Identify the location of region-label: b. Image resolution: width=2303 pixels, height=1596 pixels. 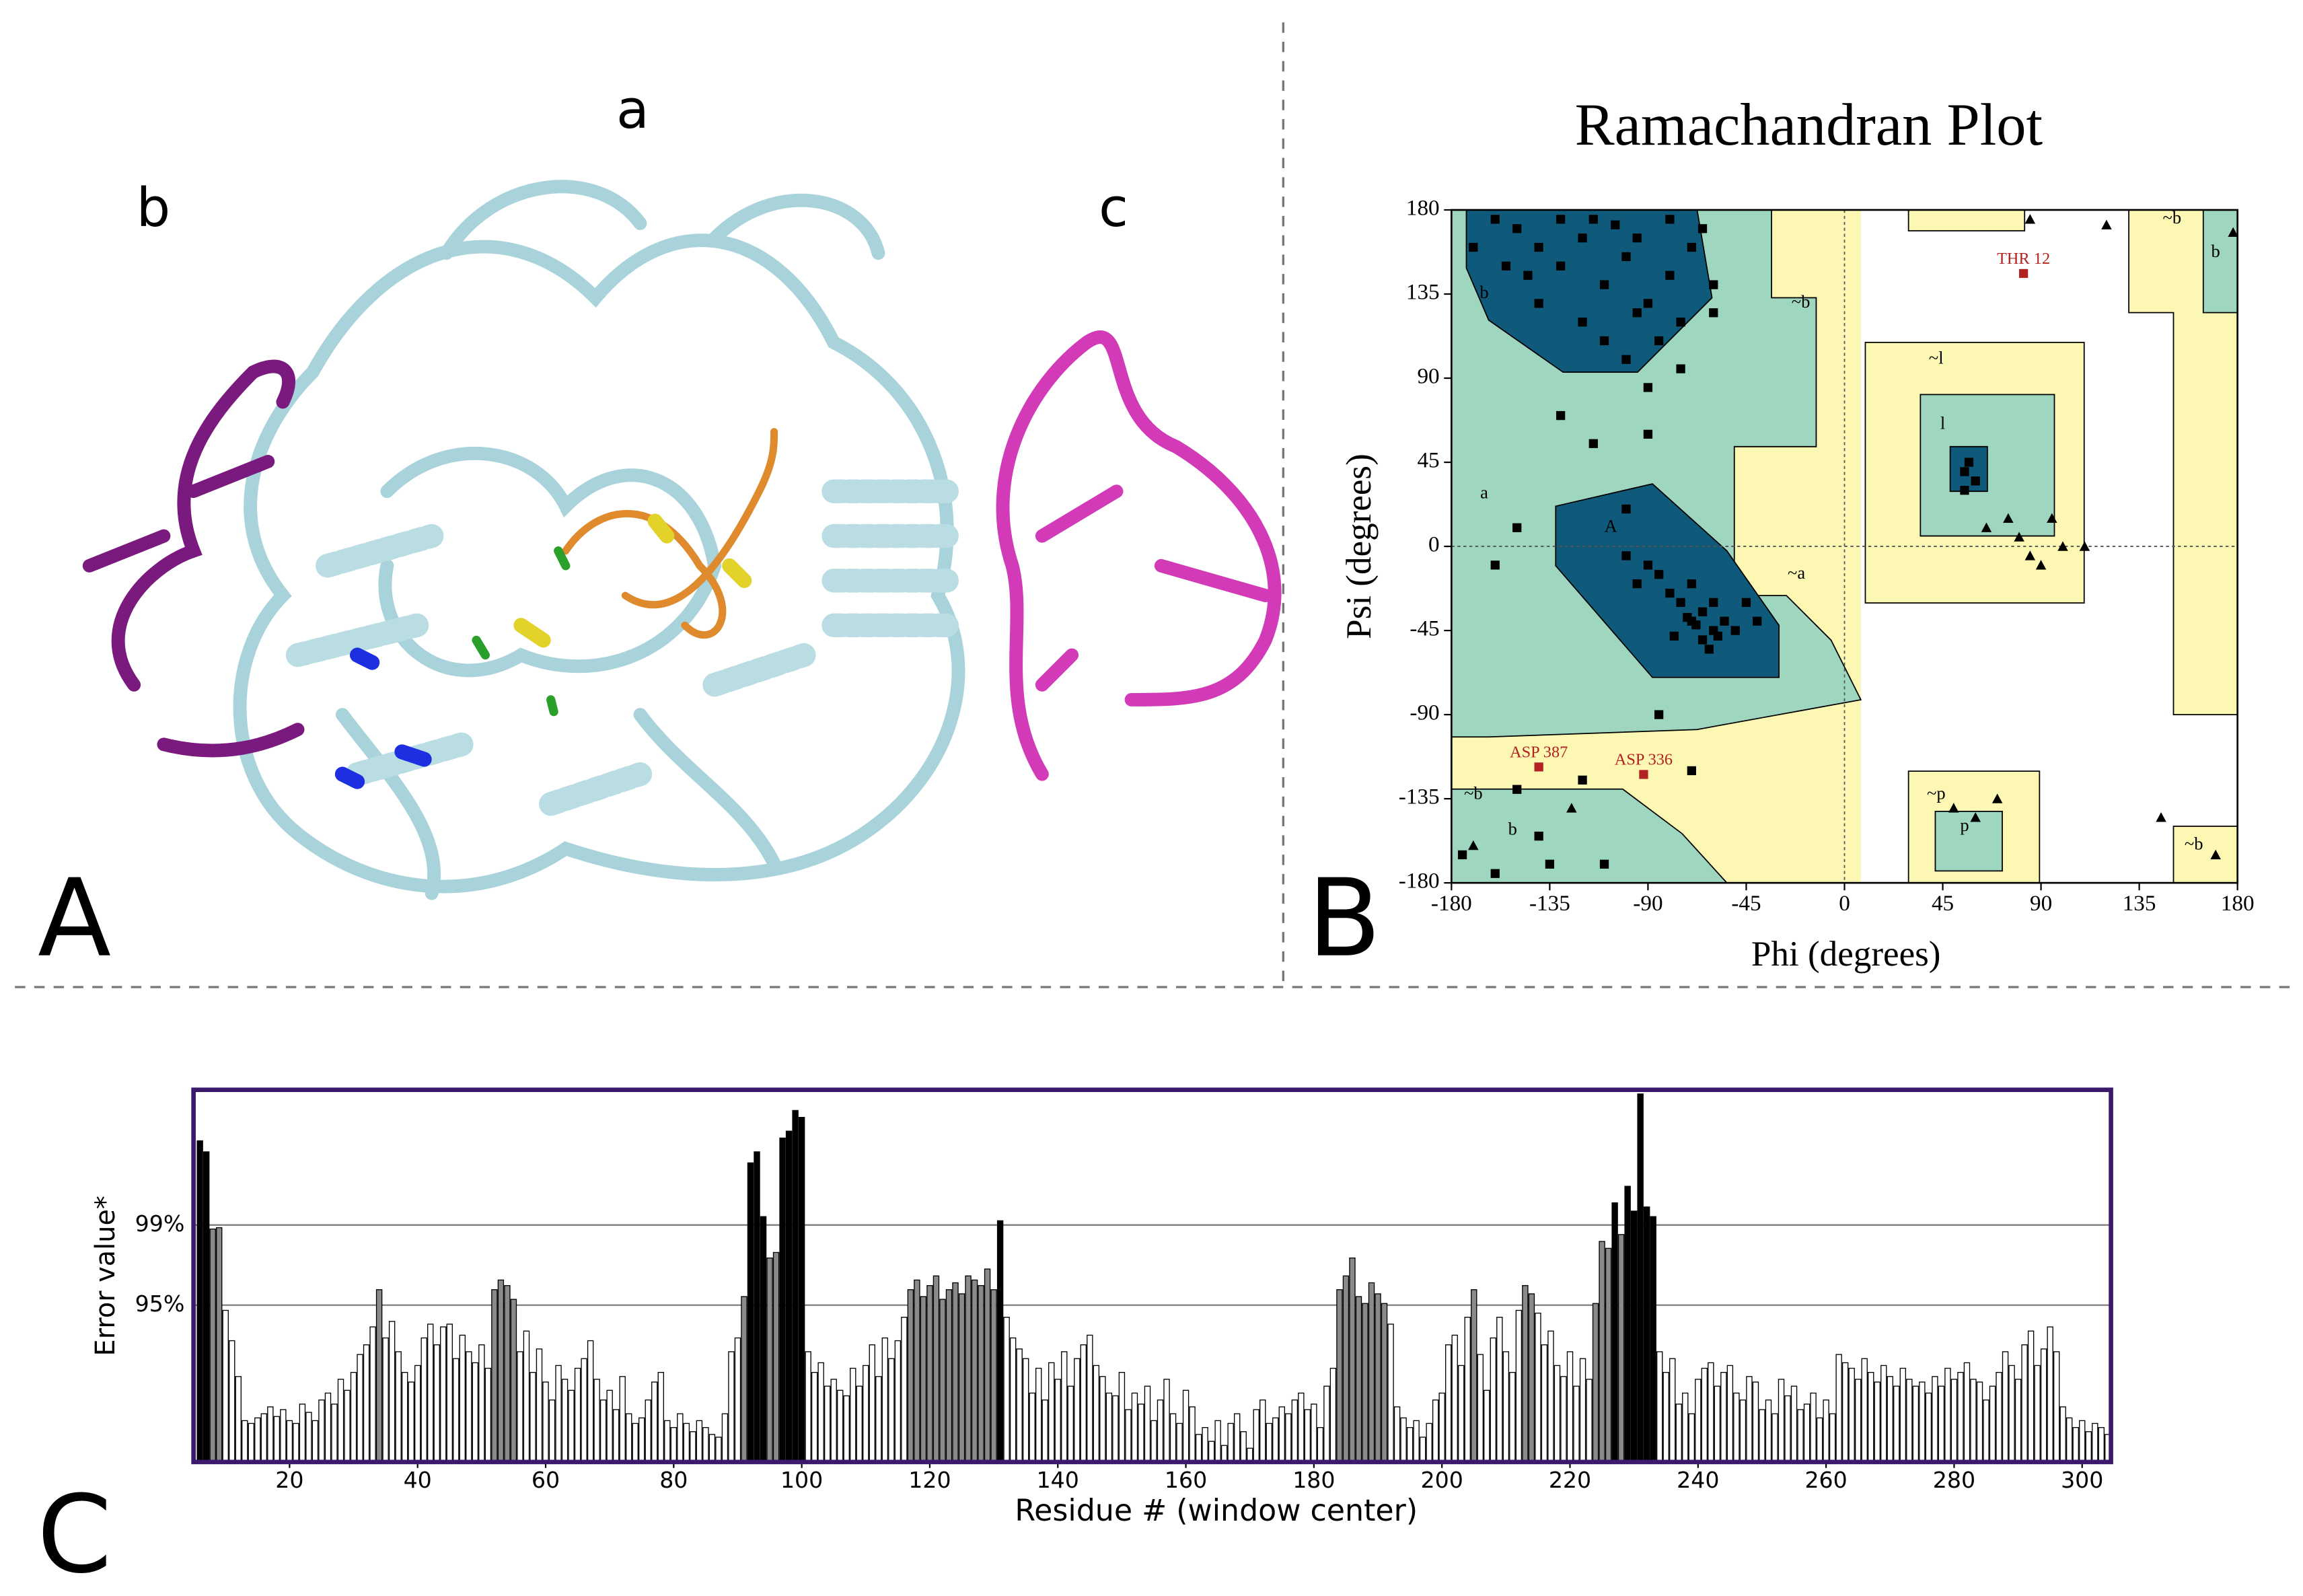
(2215, 251).